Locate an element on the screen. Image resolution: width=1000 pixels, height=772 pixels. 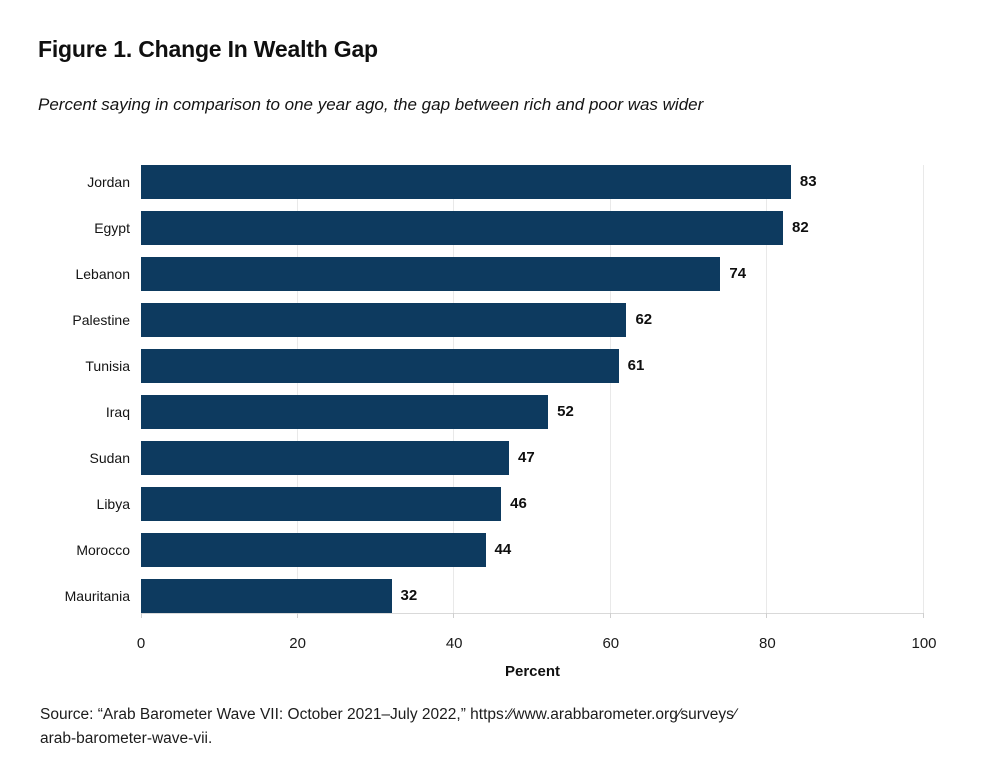
value-label-morocco: 44 is located at coordinates (503, 549).